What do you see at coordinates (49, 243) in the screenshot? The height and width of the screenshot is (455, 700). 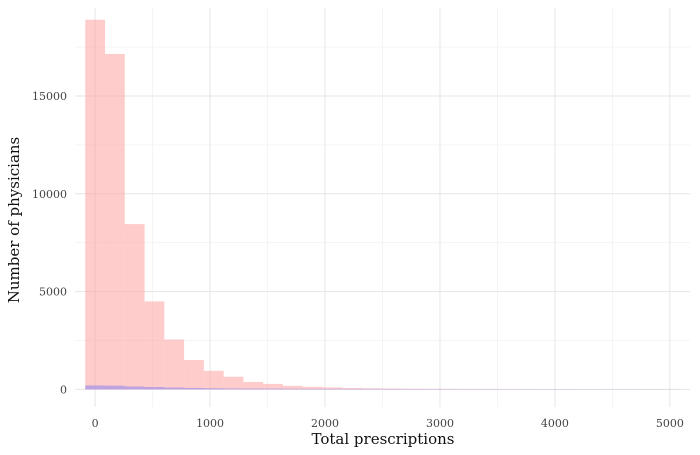 I see `y-axis-ticks: 0 5000 10000 15000` at bounding box center [49, 243].